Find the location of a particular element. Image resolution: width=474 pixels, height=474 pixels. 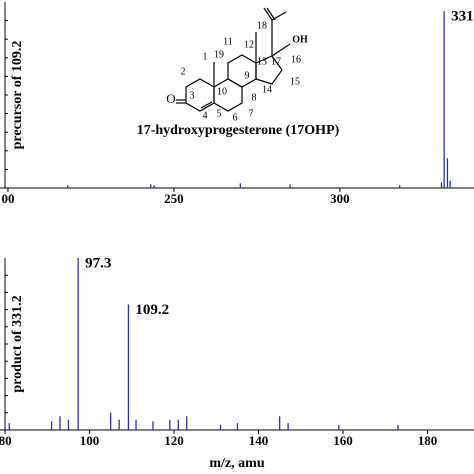

atom-label: 12 is located at coordinates (249, 44).